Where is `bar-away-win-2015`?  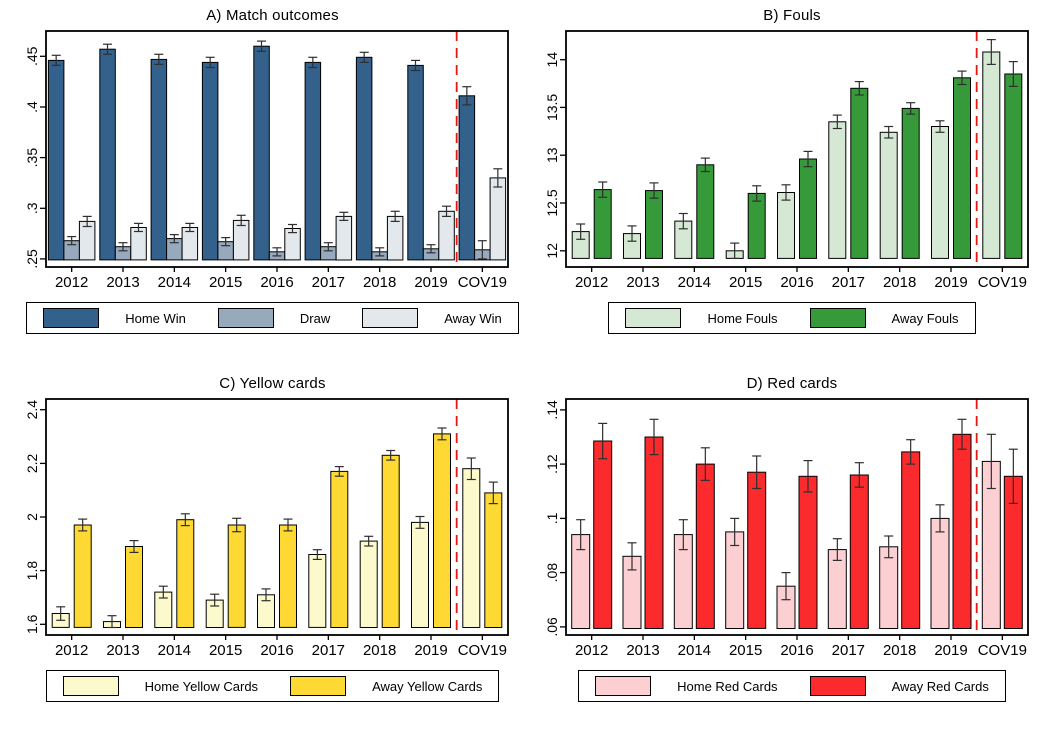
bar-away-win-2015 is located at coordinates (241, 240).